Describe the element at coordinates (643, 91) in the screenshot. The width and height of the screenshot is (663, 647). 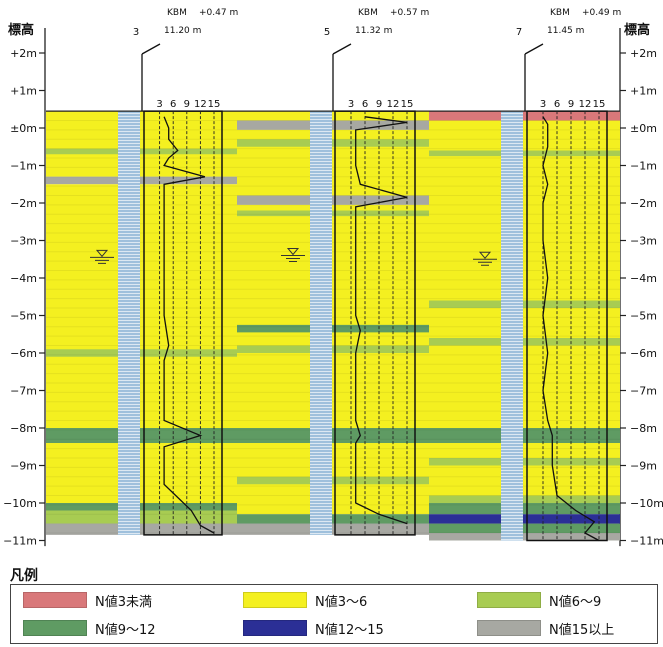
I see `axis-tick-label: +1m` at that location.